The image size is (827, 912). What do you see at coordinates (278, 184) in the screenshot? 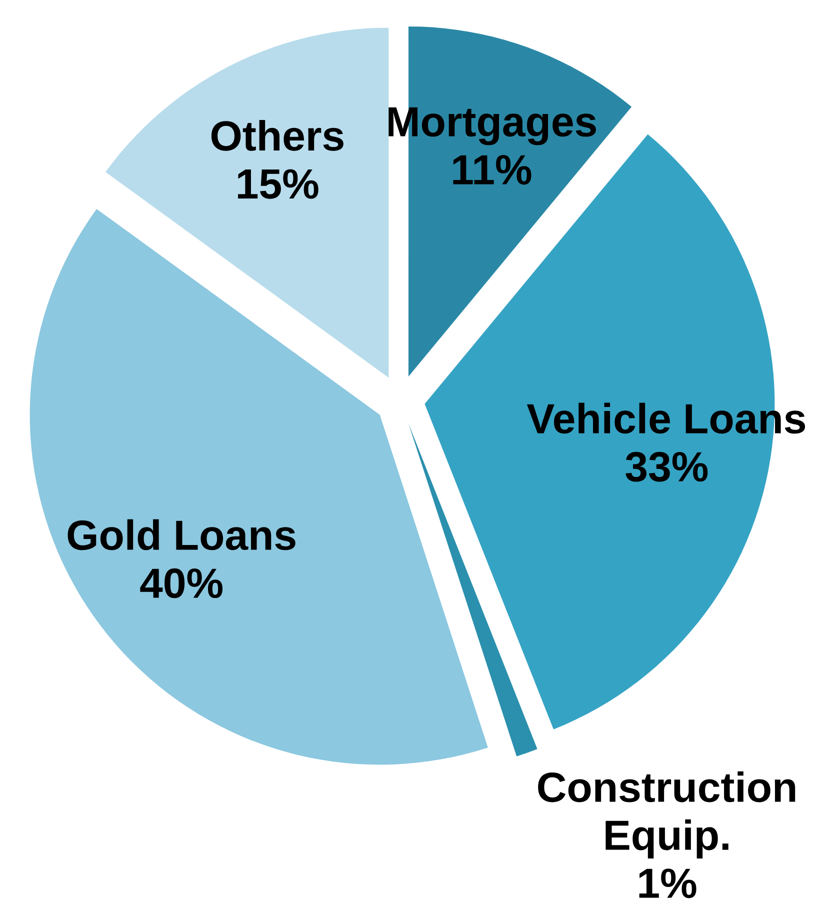
I see `data-label: 15%` at bounding box center [278, 184].